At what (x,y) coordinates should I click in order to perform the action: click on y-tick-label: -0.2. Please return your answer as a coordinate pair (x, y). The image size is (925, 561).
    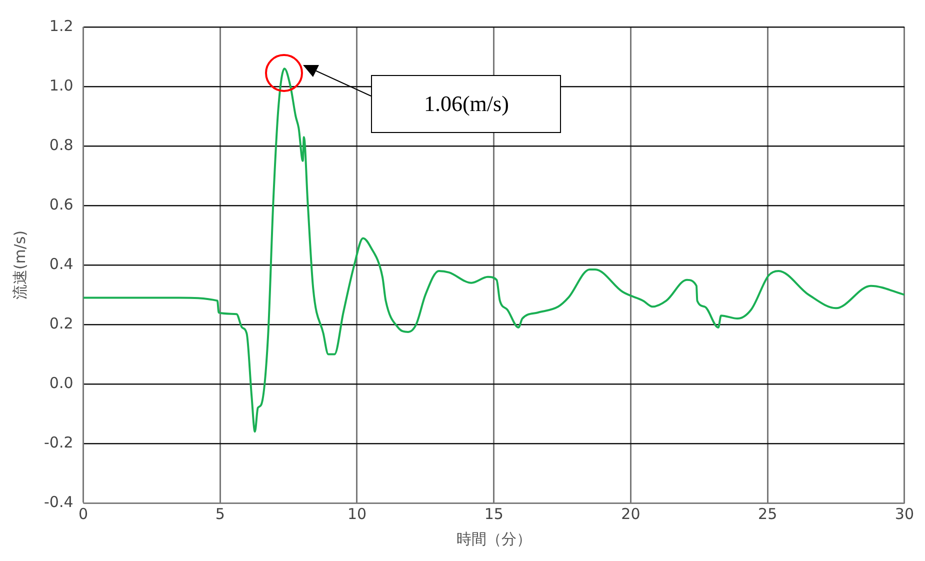
    Looking at the image, I should click on (59, 442).